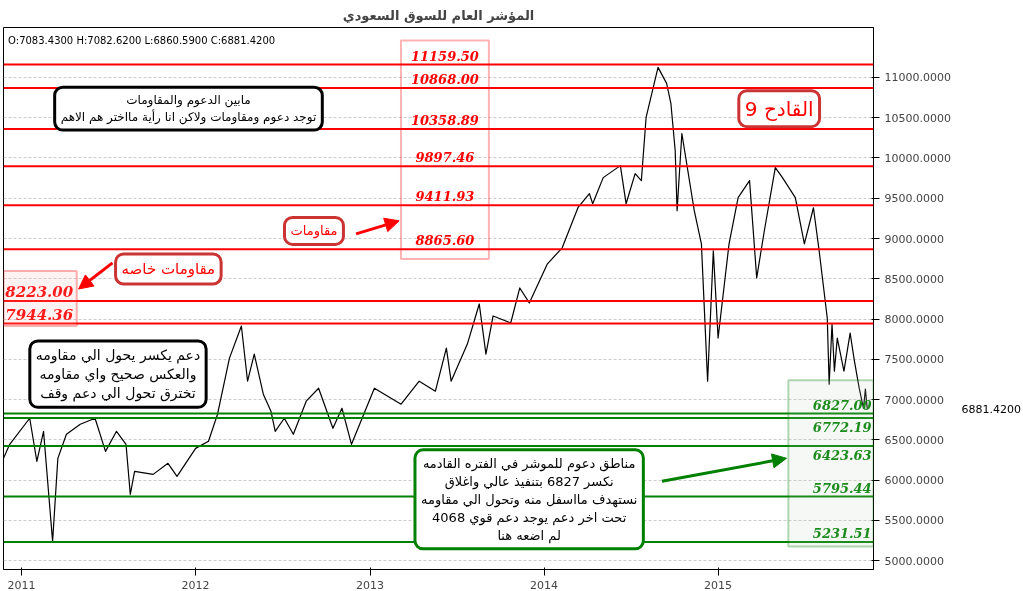 The width and height of the screenshot is (1023, 591). I want to click on y-tick-label: 9000.0000, so click(914, 239).